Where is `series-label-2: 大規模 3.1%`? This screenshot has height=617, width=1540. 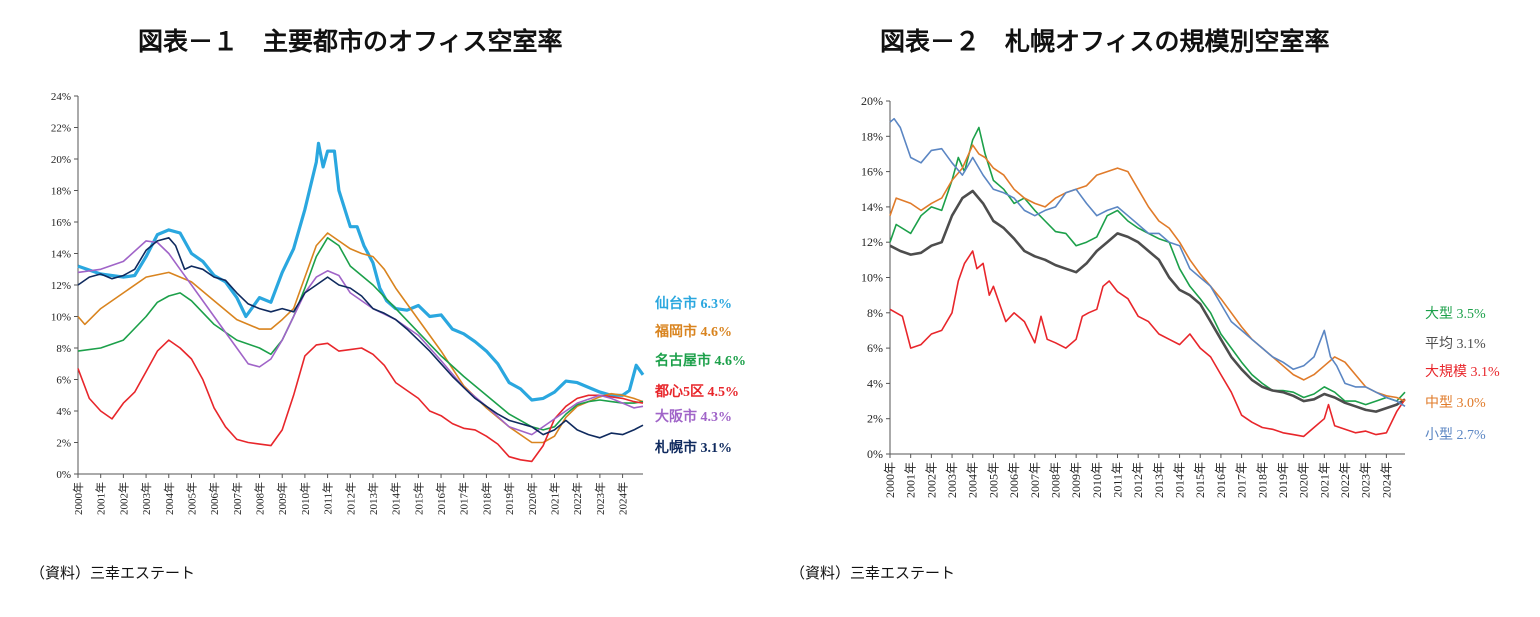
series-label-2: 大規模 3.1% is located at coordinates (1462, 372).